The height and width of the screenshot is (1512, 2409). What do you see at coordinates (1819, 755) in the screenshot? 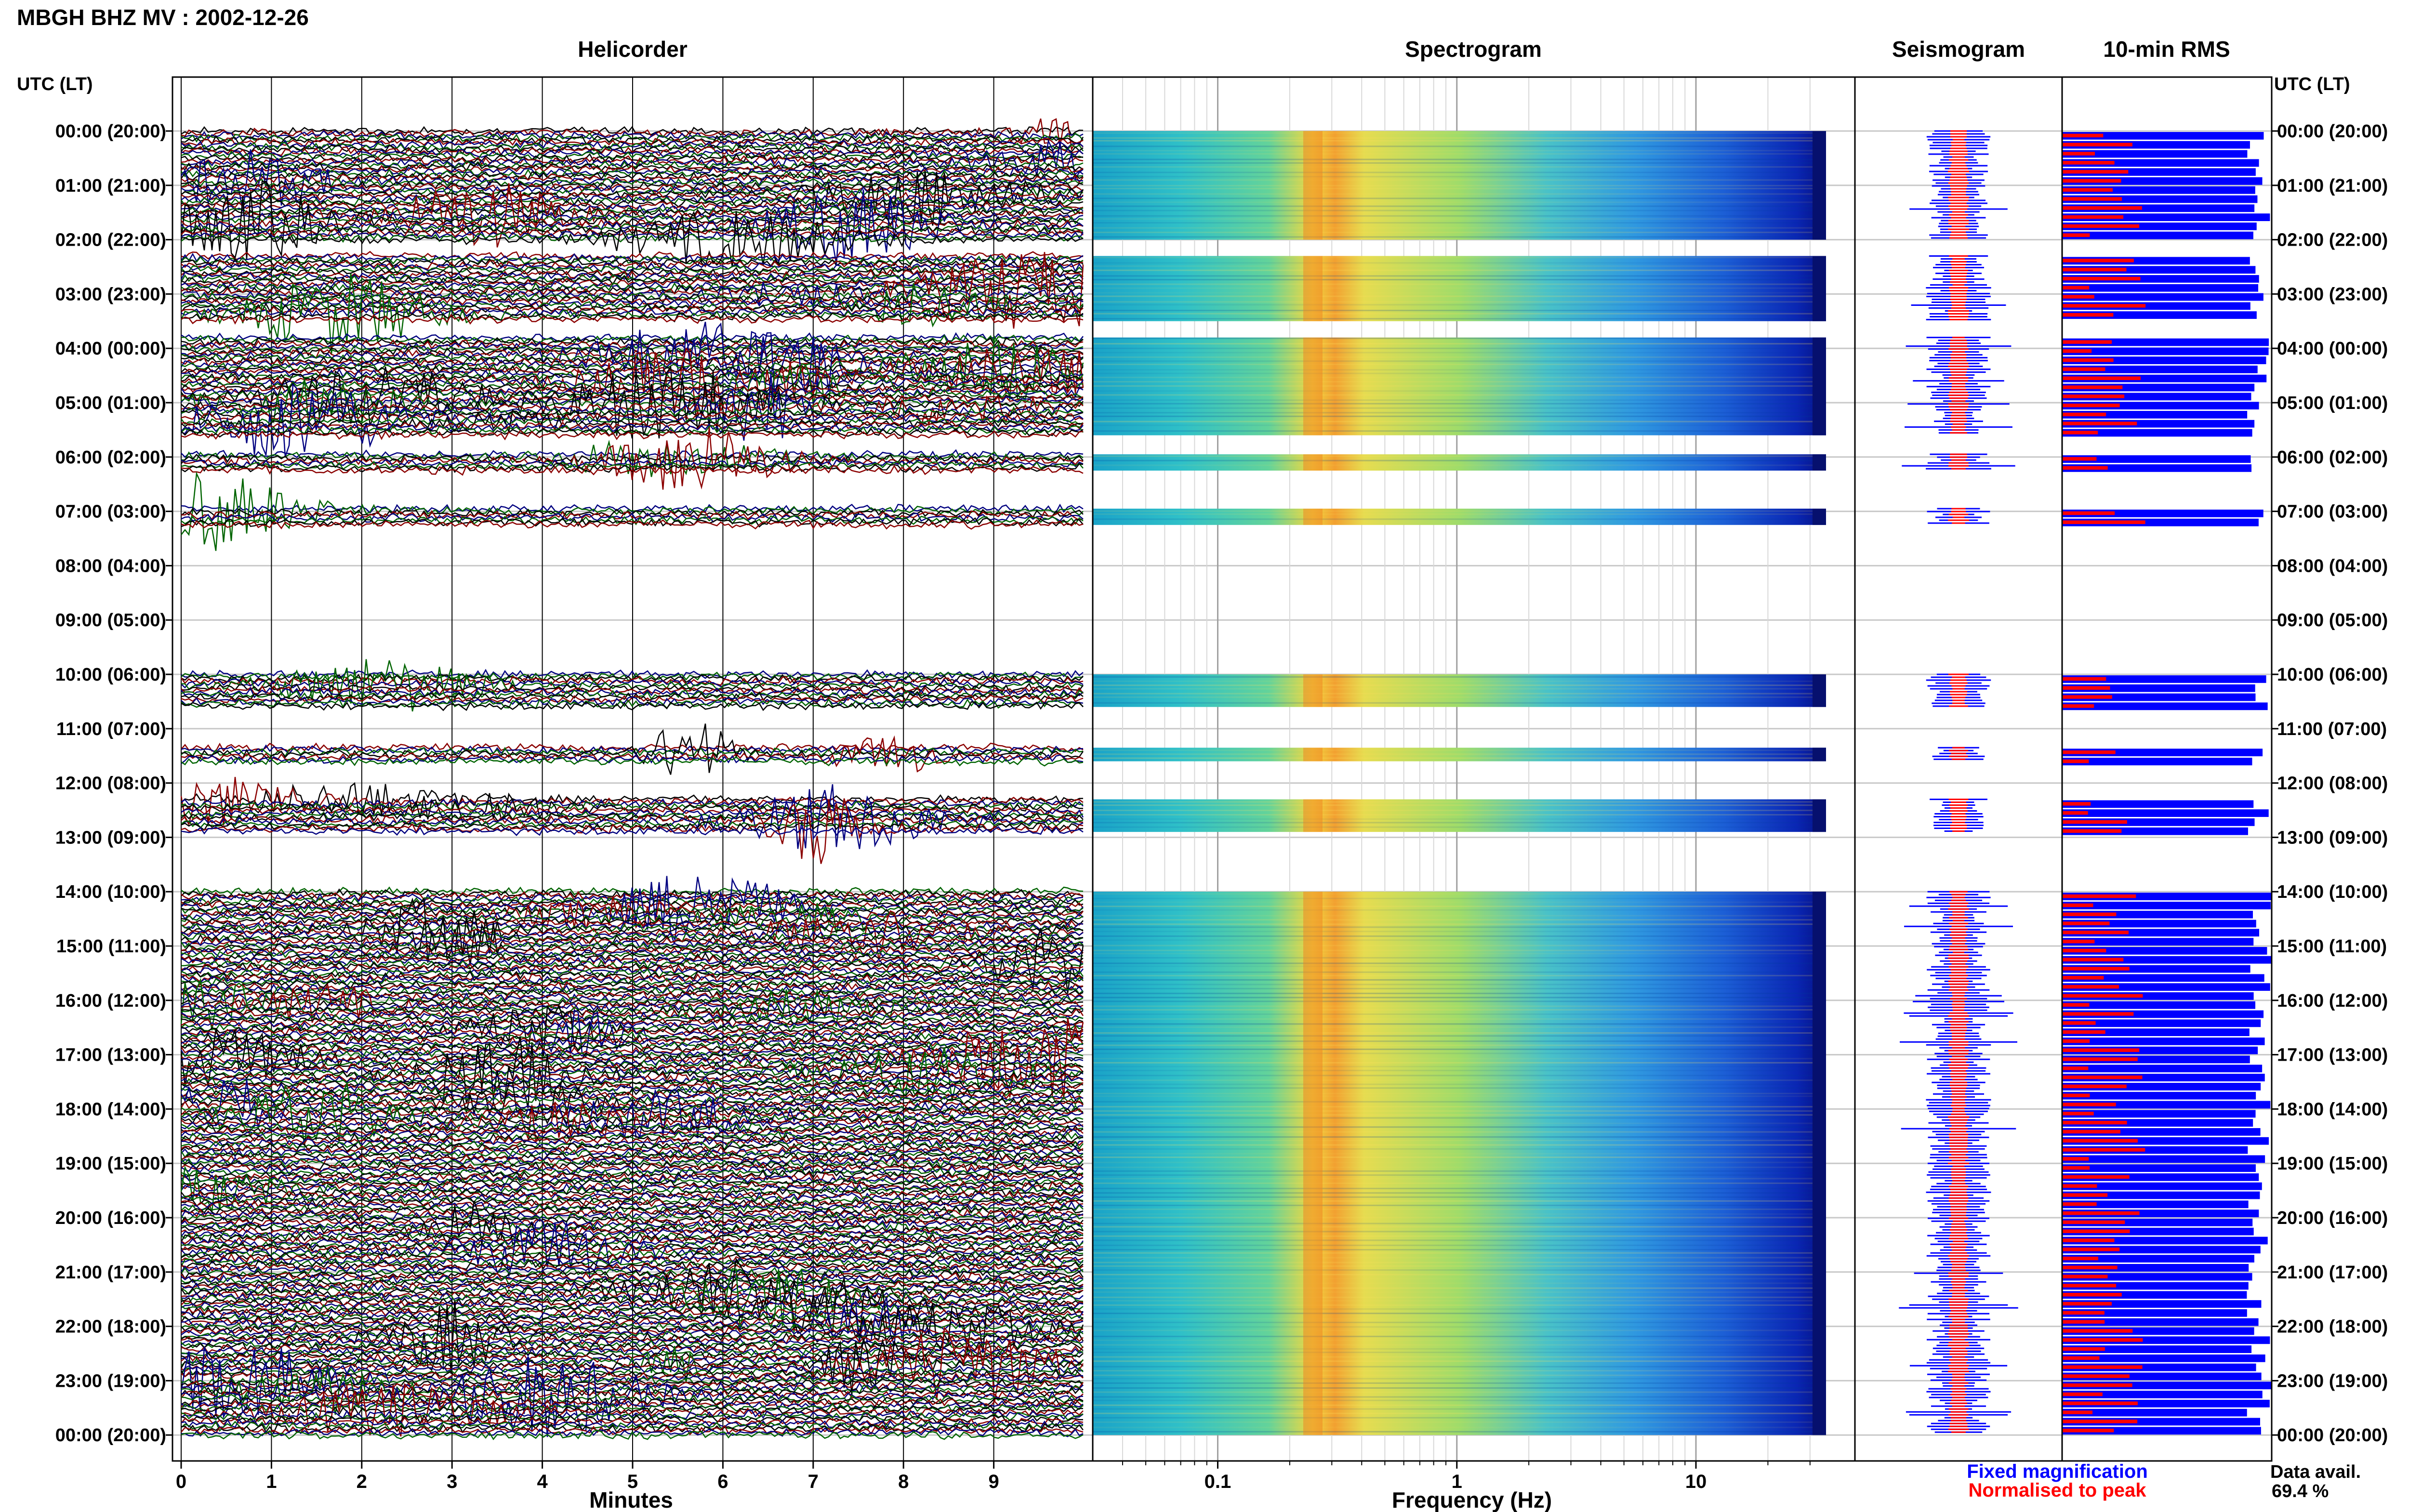
I see `spectrogram-edge` at bounding box center [1819, 755].